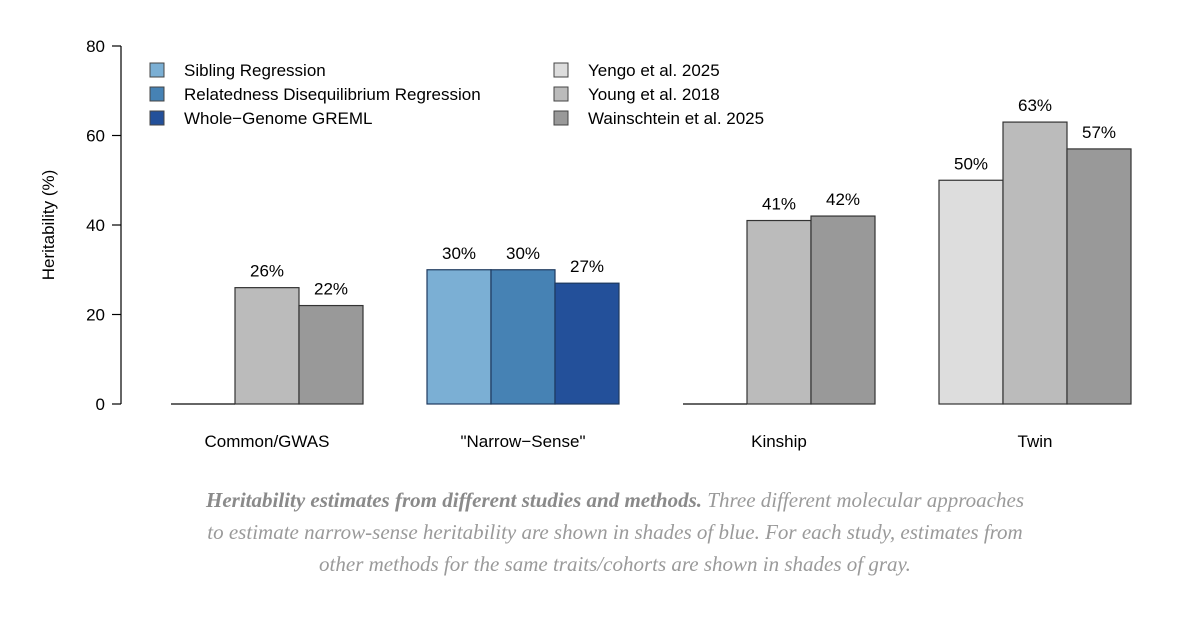 Image resolution: width=1200 pixels, height=621 pixels. Describe the element at coordinates (587, 266) in the screenshot. I see `data-label: 27%` at that location.